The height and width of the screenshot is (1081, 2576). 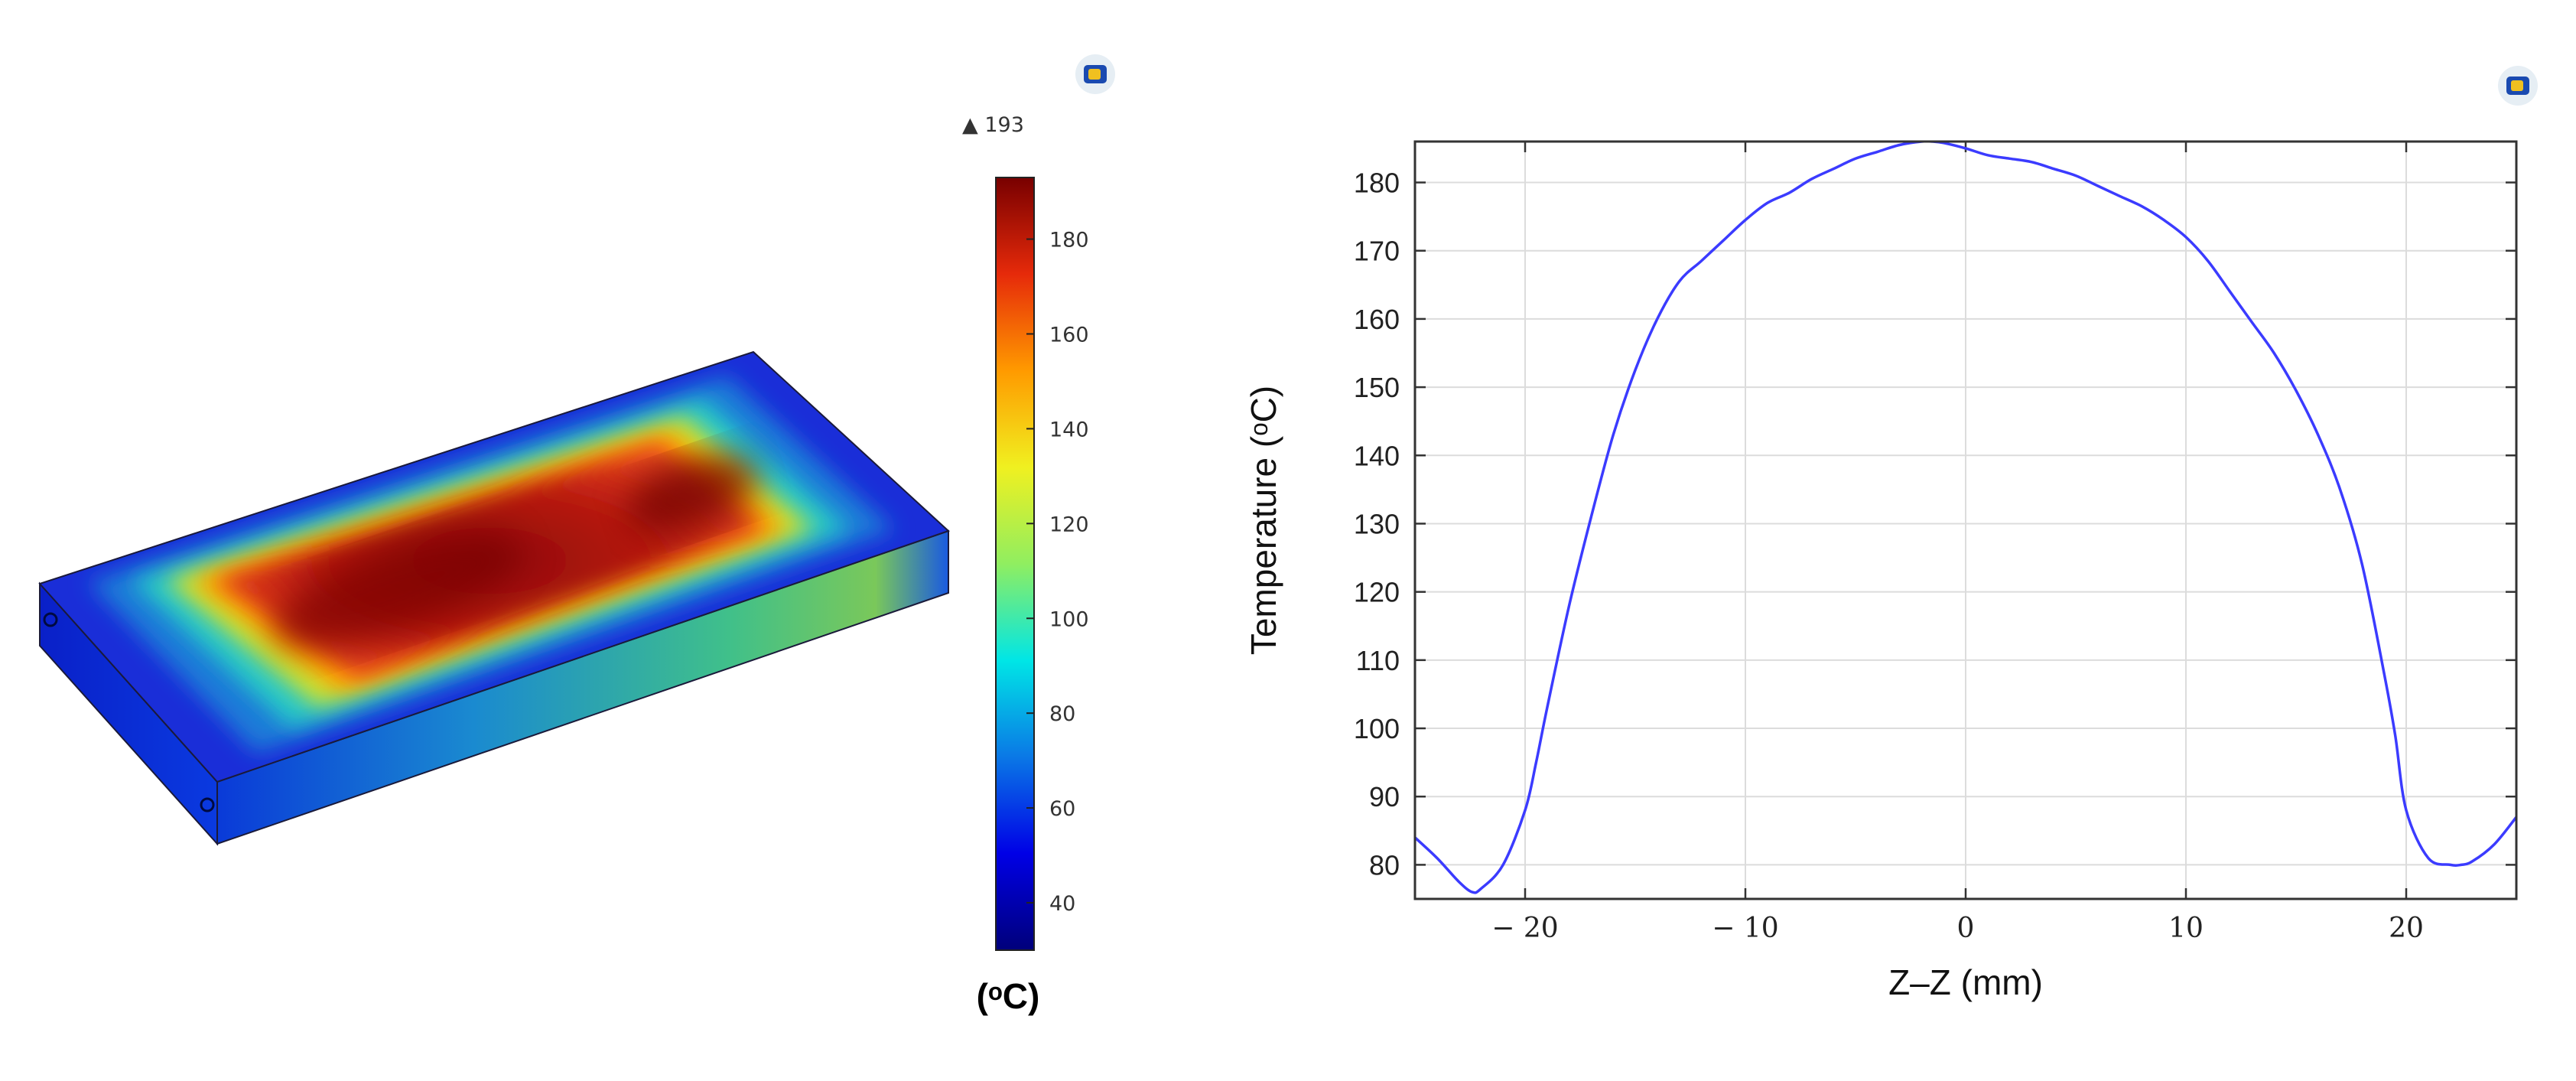 What do you see at coordinates (1062, 809) in the screenshot?
I see `colorbar-tick-label: 60` at bounding box center [1062, 809].